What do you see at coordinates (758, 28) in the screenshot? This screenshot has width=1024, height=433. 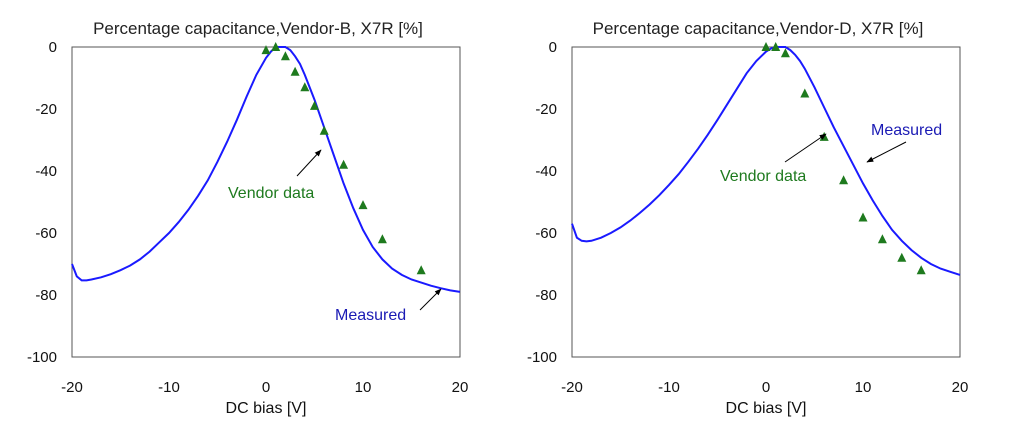 I see `chart-title: Percentage capacitance,Vendor-D, X7R [%]` at bounding box center [758, 28].